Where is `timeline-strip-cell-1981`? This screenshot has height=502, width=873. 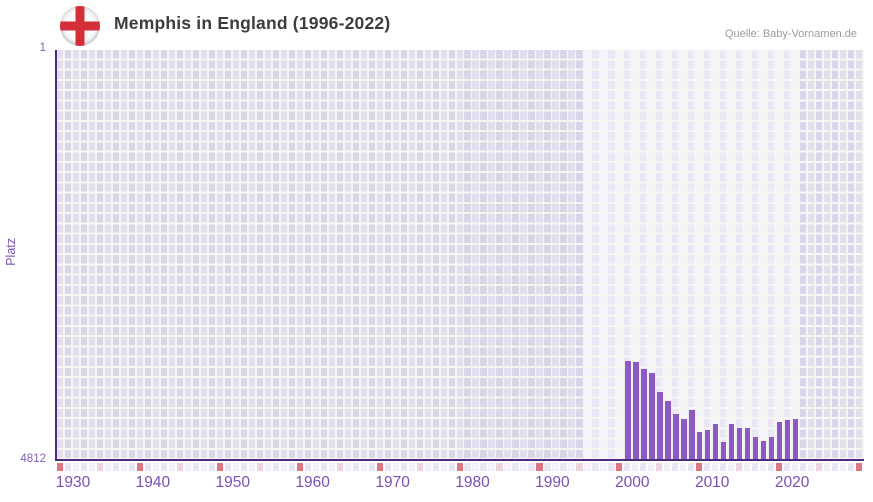 timeline-strip-cell-1981 is located at coordinates (483, 467).